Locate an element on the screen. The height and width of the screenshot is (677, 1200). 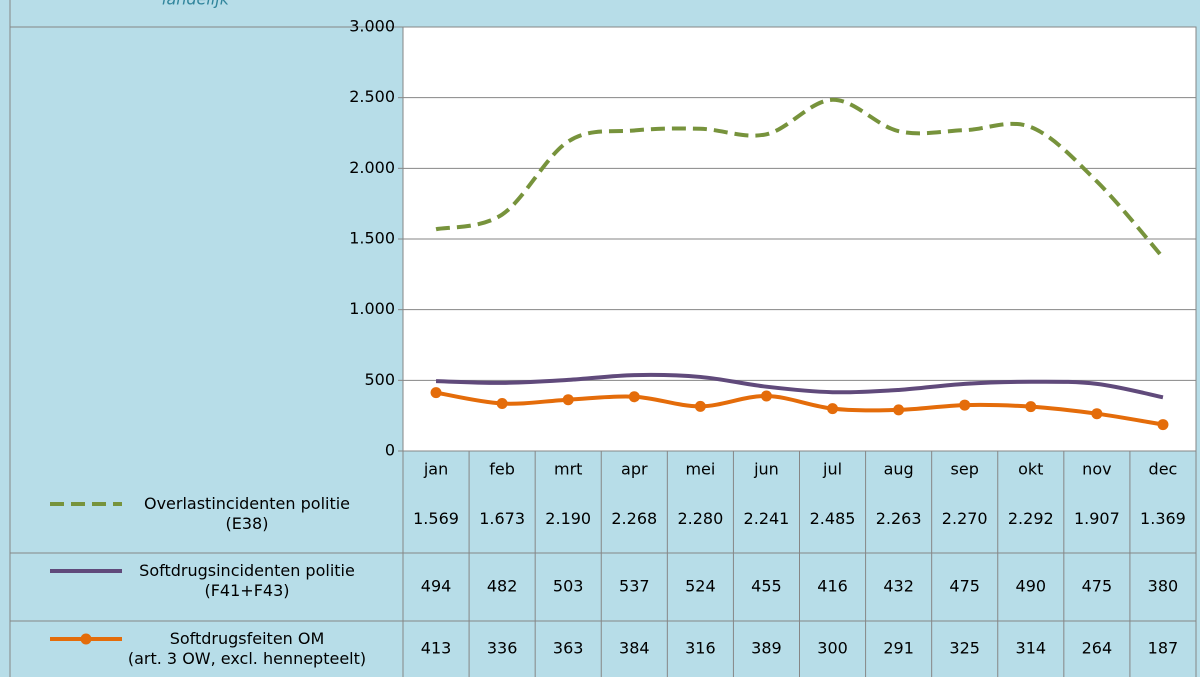
subtitle: landelijk is located at coordinates (196, 4).